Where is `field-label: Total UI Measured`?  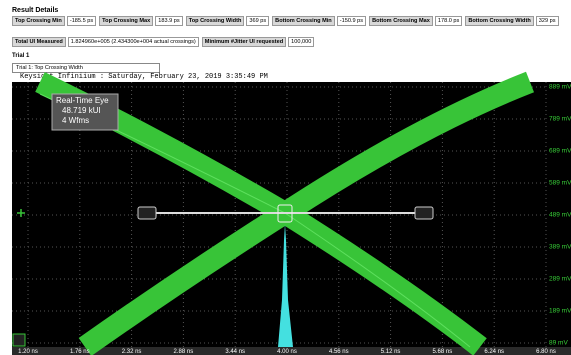
field-label: Total UI Measured is located at coordinates (39, 42).